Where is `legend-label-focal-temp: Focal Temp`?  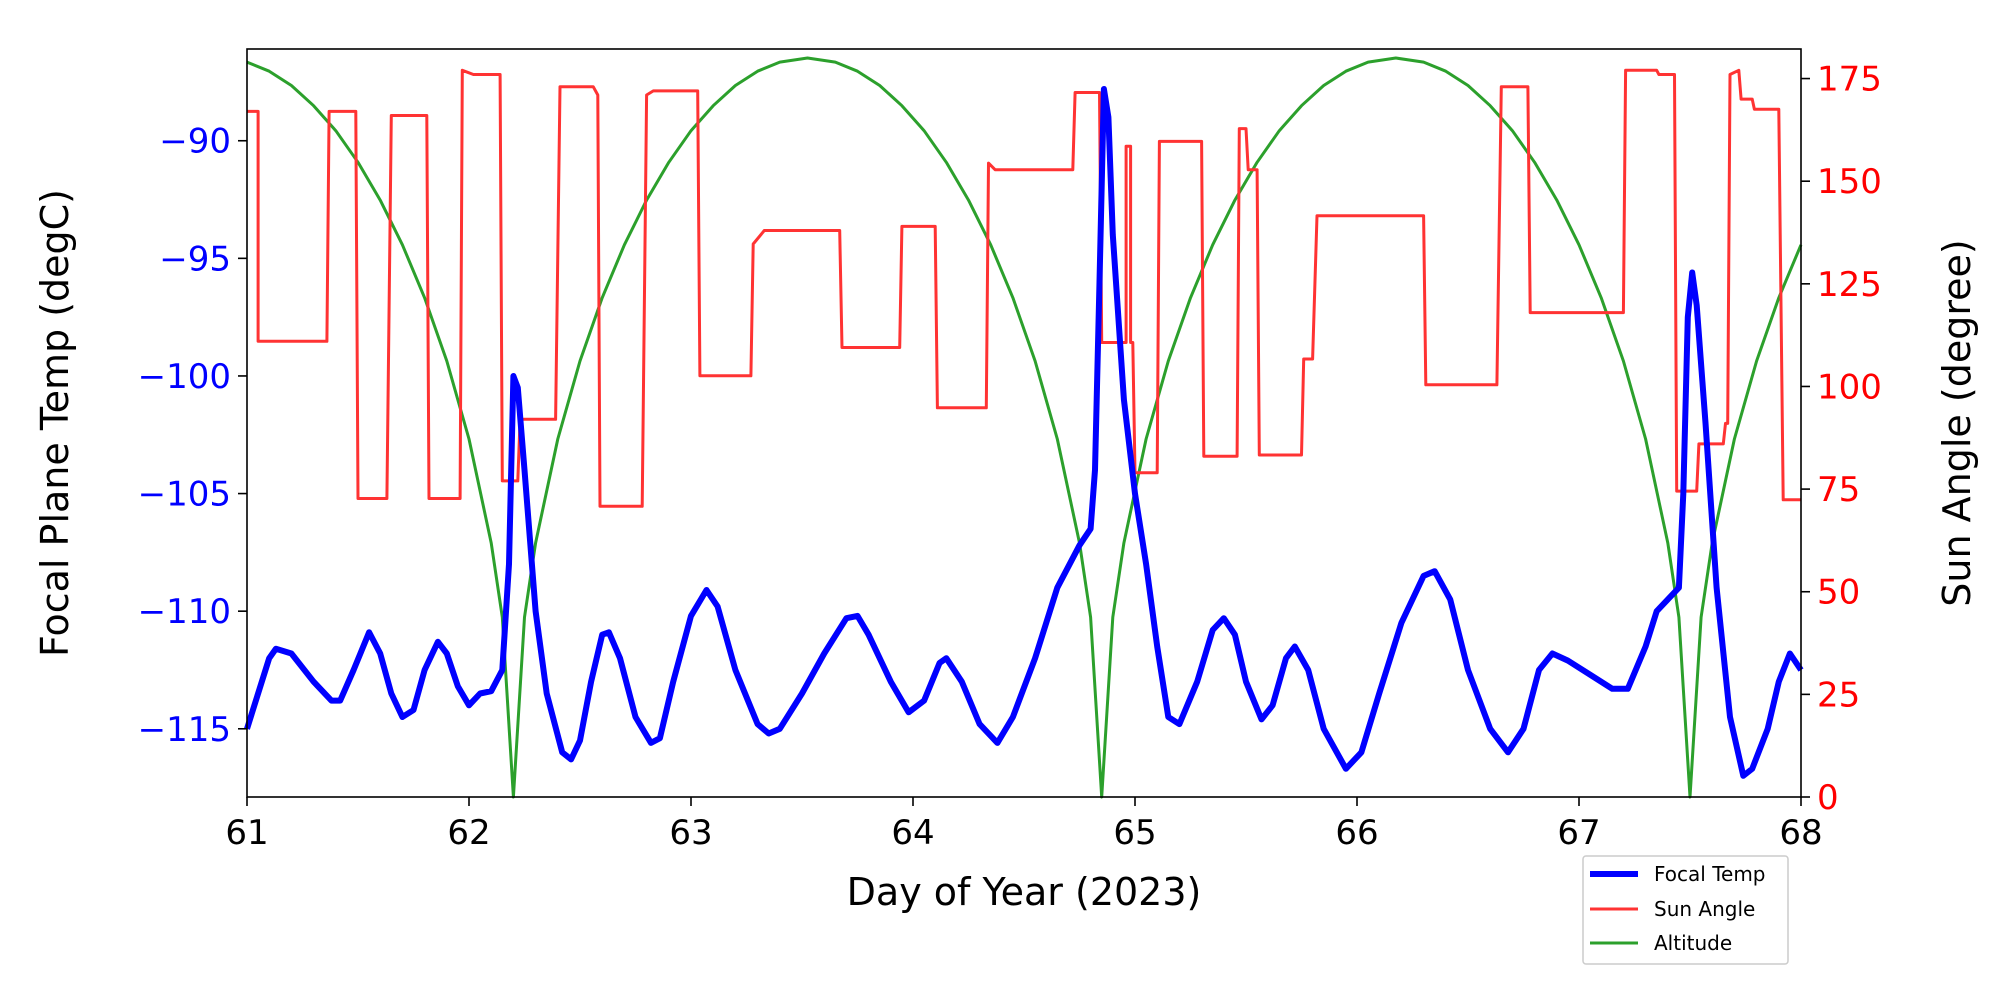 legend-label-focal-temp: Focal Temp is located at coordinates (1710, 874).